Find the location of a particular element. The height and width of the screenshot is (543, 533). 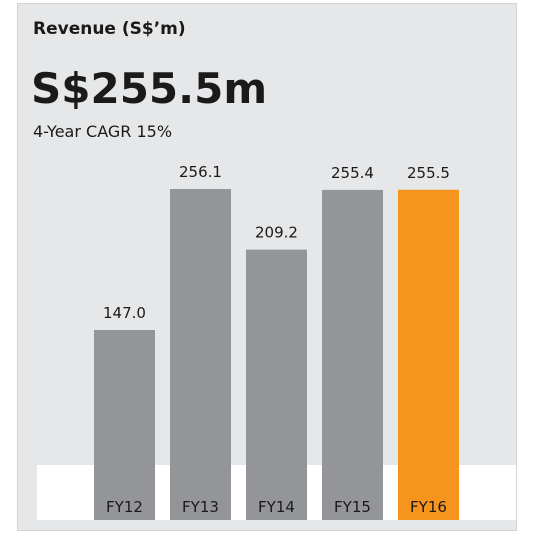

x-tick-label: FY15 is located at coordinates (352, 507).